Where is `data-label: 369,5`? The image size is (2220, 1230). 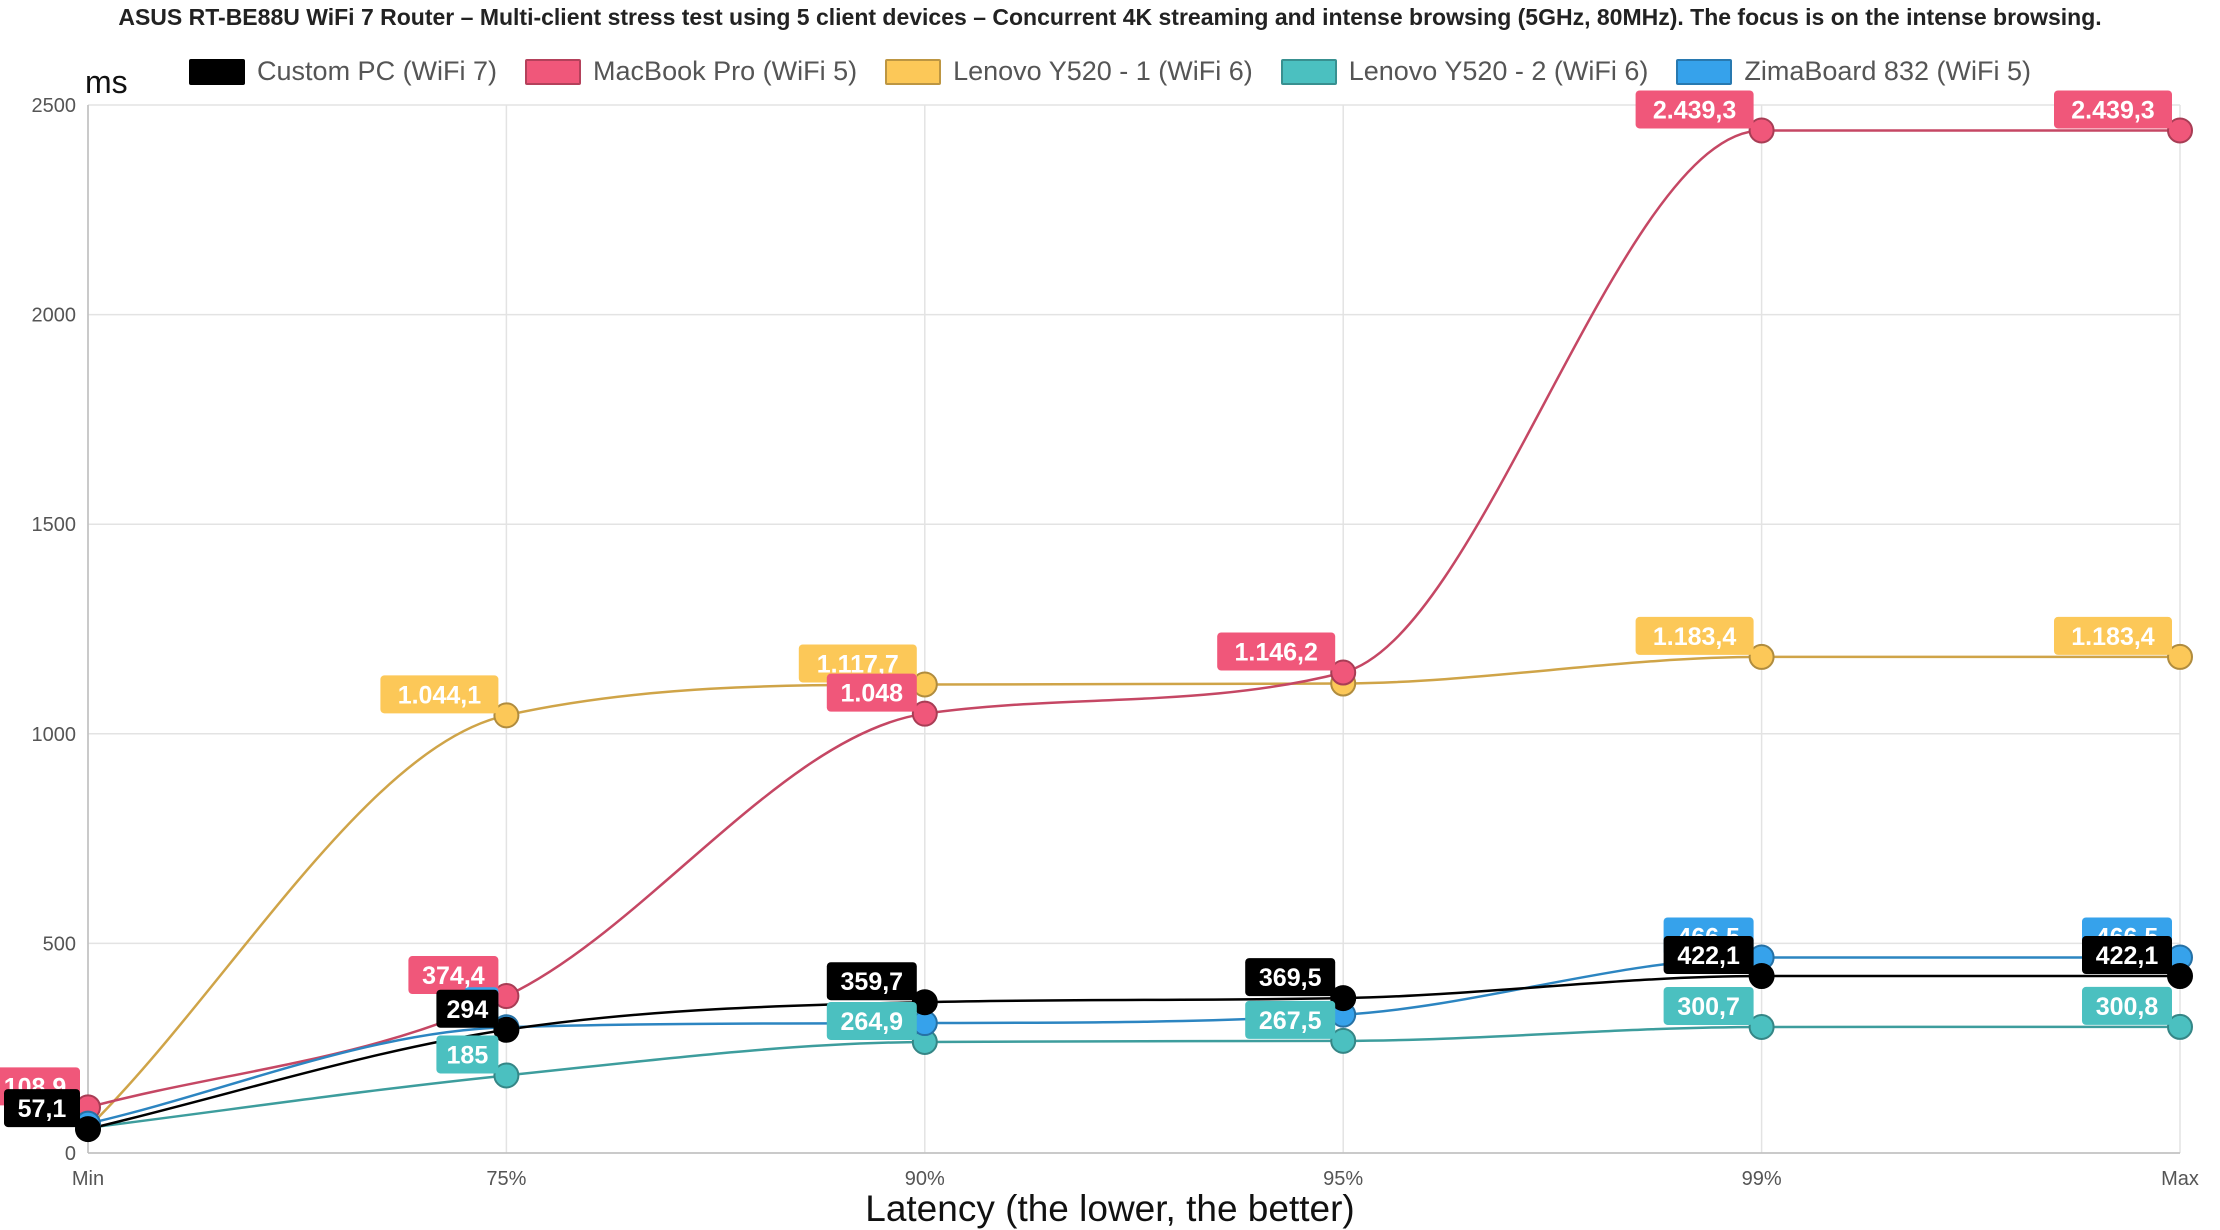
data-label: 369,5 is located at coordinates (1290, 978).